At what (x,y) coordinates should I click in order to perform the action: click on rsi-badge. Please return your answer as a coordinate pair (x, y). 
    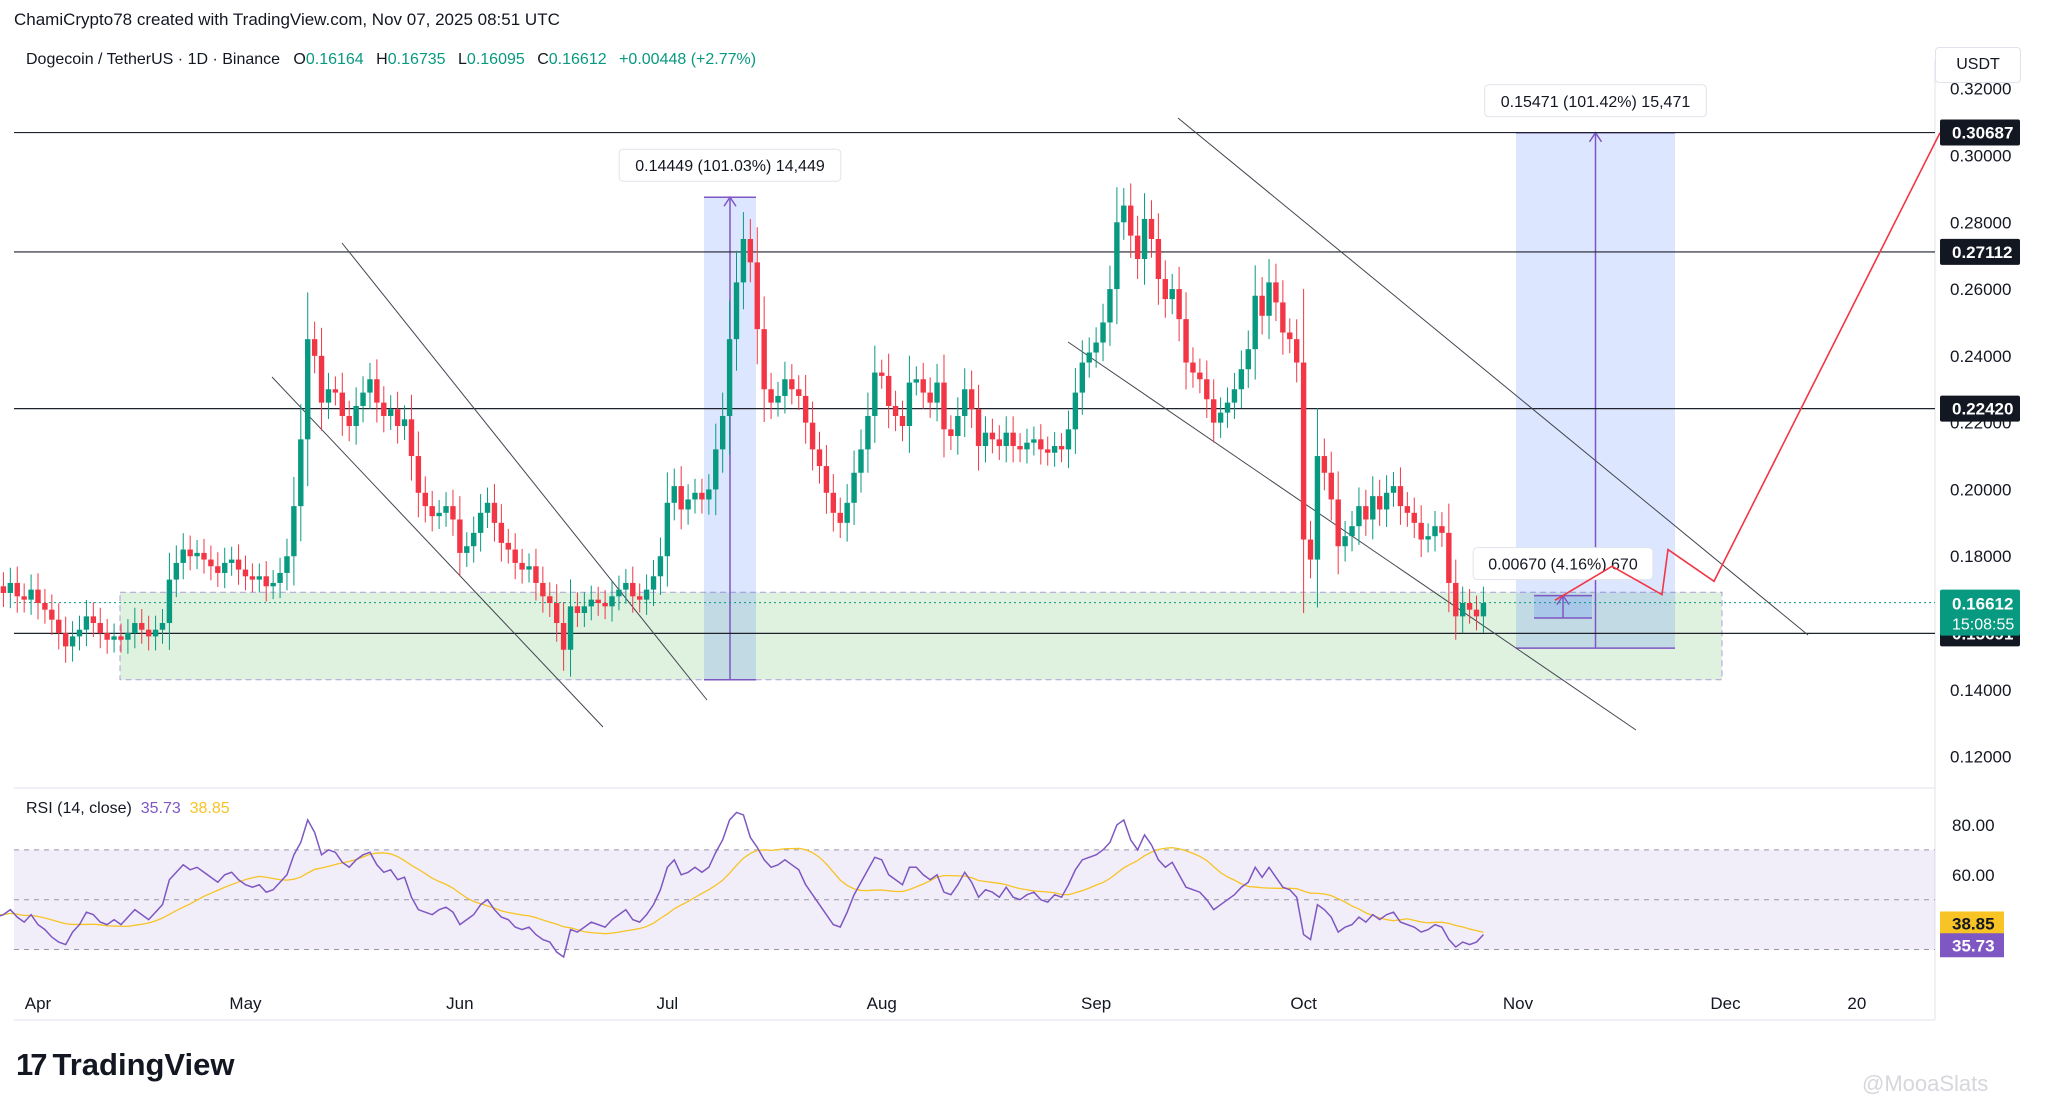
    Looking at the image, I should click on (1972, 945).